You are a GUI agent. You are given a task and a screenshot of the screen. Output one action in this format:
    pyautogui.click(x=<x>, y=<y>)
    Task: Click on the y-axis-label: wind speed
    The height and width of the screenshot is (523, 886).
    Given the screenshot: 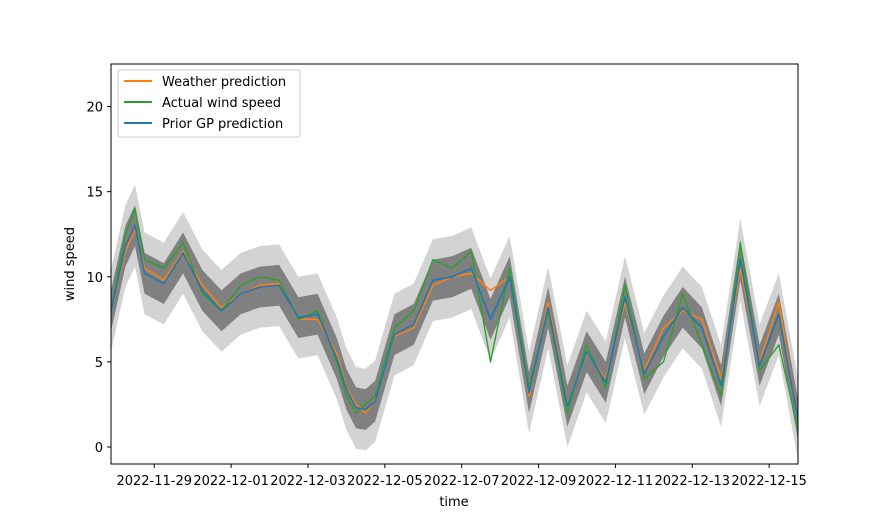 What is the action you would take?
    pyautogui.click(x=70, y=264)
    